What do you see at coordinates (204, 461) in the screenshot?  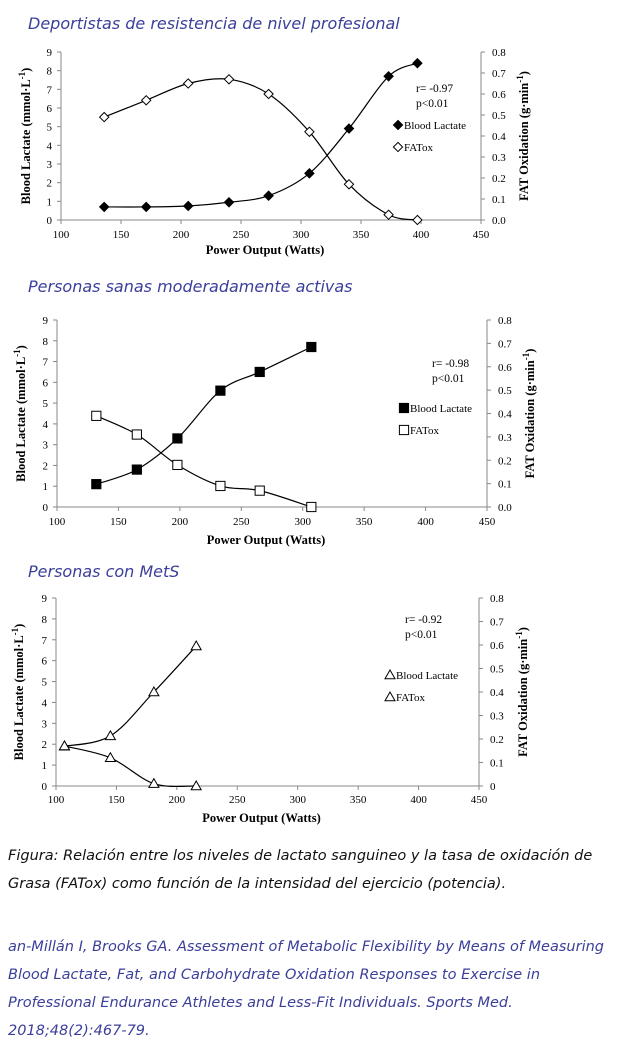 I see `series-line-fatox` at bounding box center [204, 461].